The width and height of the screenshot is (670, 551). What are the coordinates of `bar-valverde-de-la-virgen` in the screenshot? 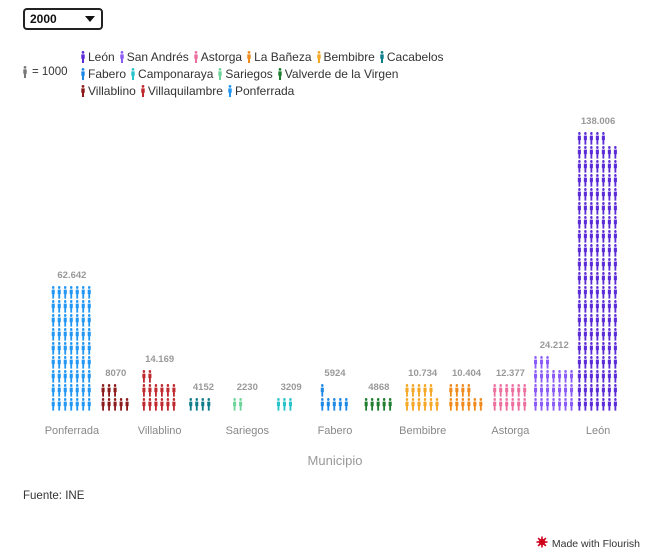 It's located at (378, 404).